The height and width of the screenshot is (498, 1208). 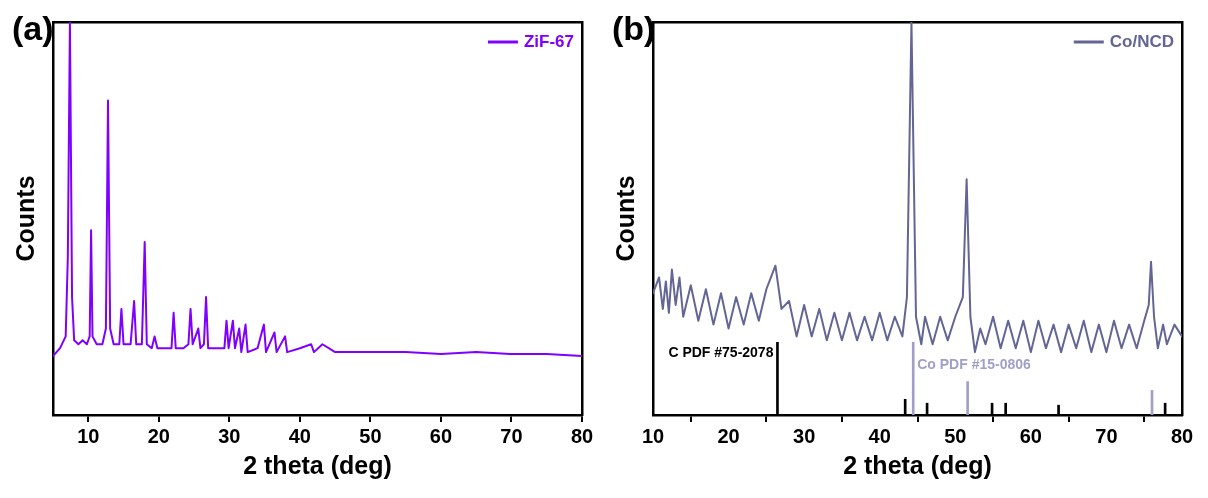 I want to click on series-label: C PDF #75-2078, so click(x=721, y=352).